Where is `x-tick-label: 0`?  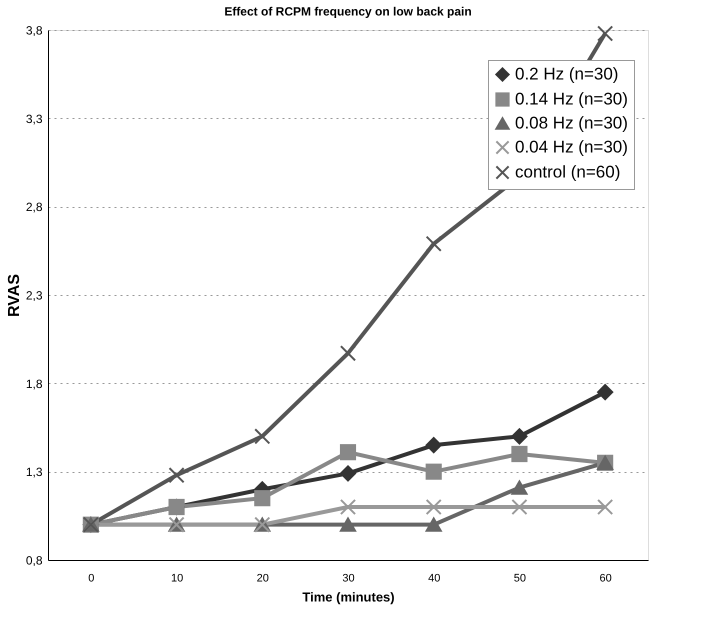 x-tick-label: 0 is located at coordinates (91, 578).